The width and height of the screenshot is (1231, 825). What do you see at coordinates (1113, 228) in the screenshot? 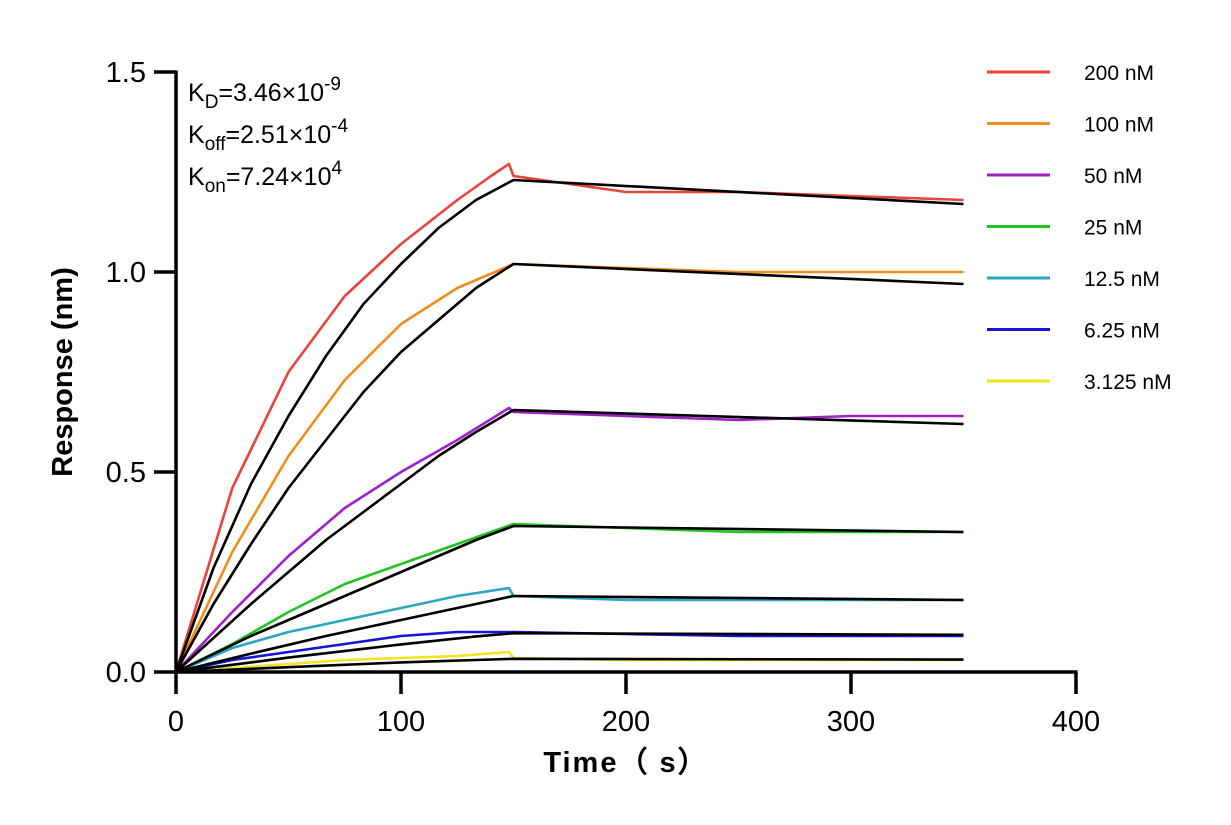
I see `legend-label: 25 nM` at bounding box center [1113, 228].